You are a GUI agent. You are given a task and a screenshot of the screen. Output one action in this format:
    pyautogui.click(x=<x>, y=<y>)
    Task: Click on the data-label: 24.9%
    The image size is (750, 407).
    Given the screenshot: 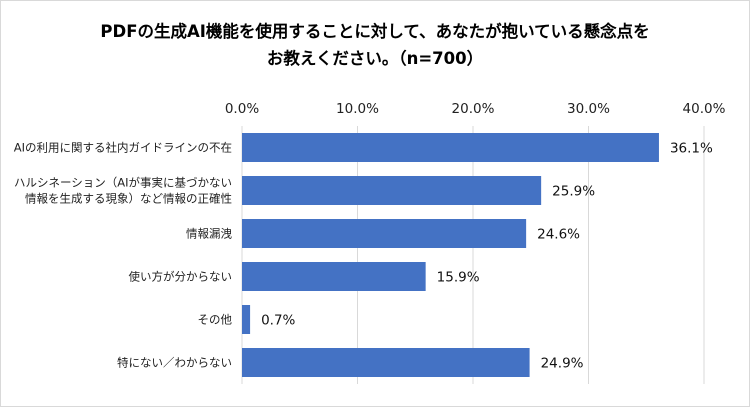 What is the action you would take?
    pyautogui.click(x=562, y=364)
    